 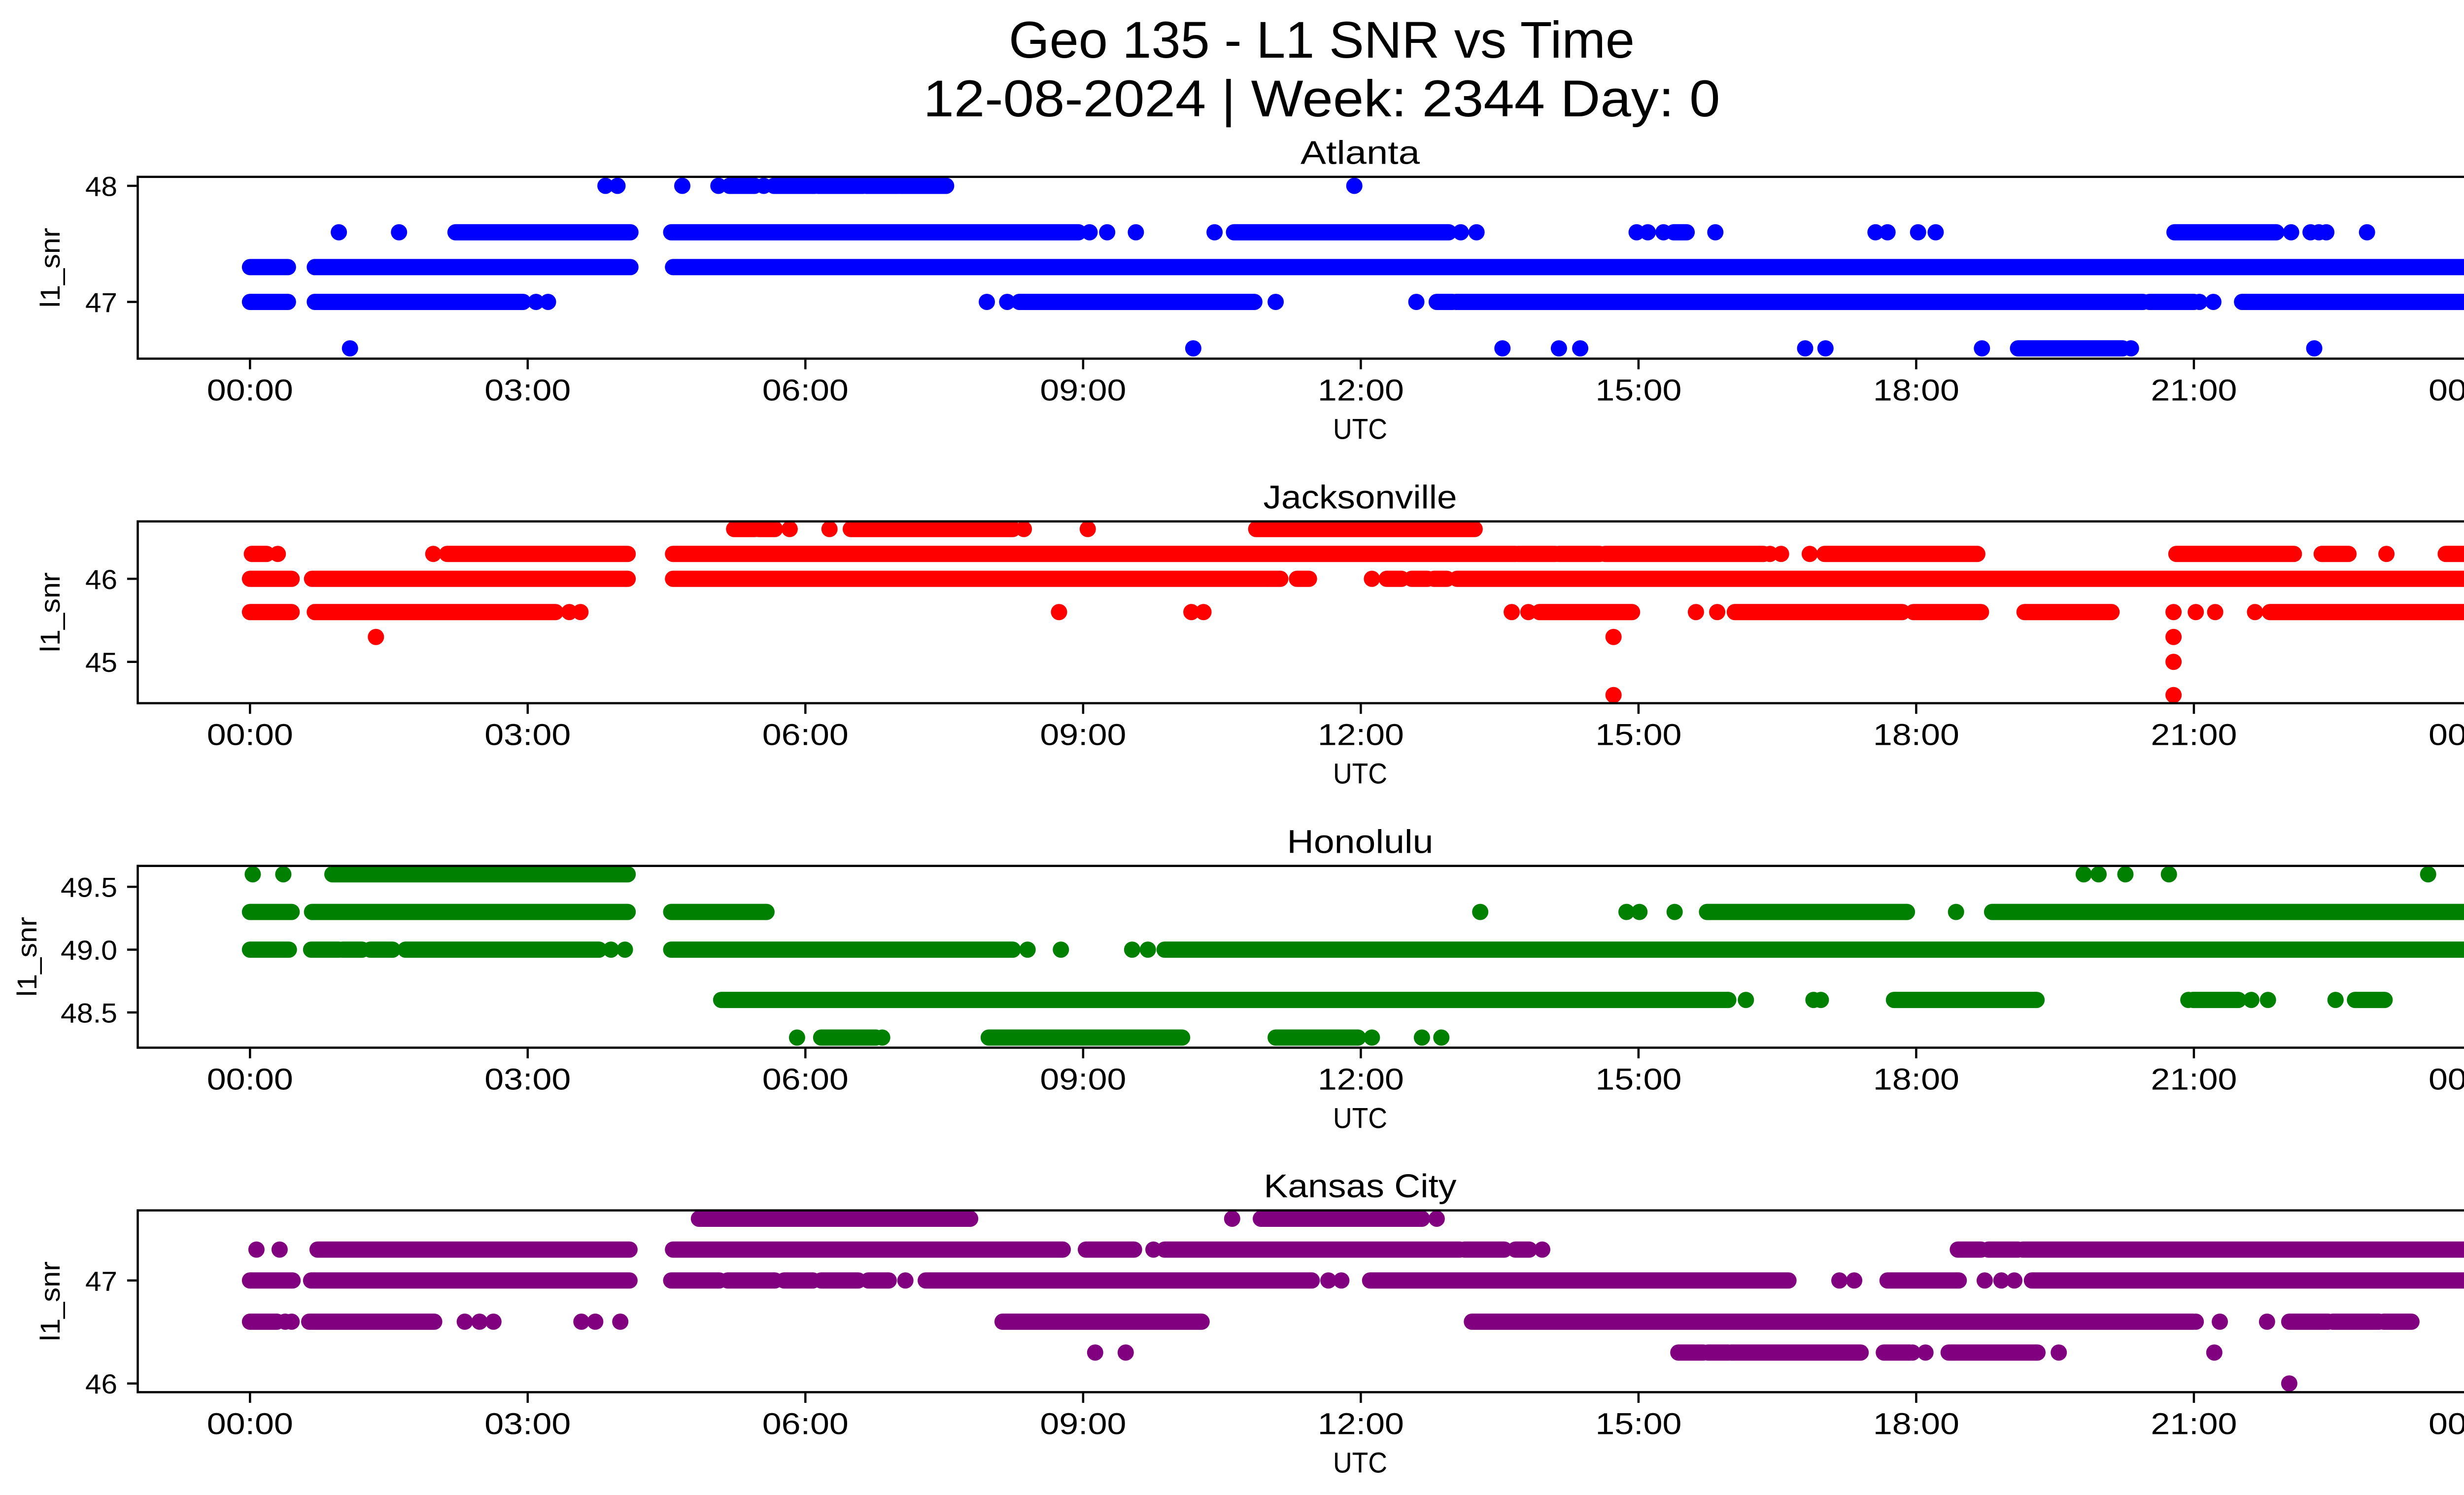 I want to click on svg-text: 48, so click(x=101, y=186).